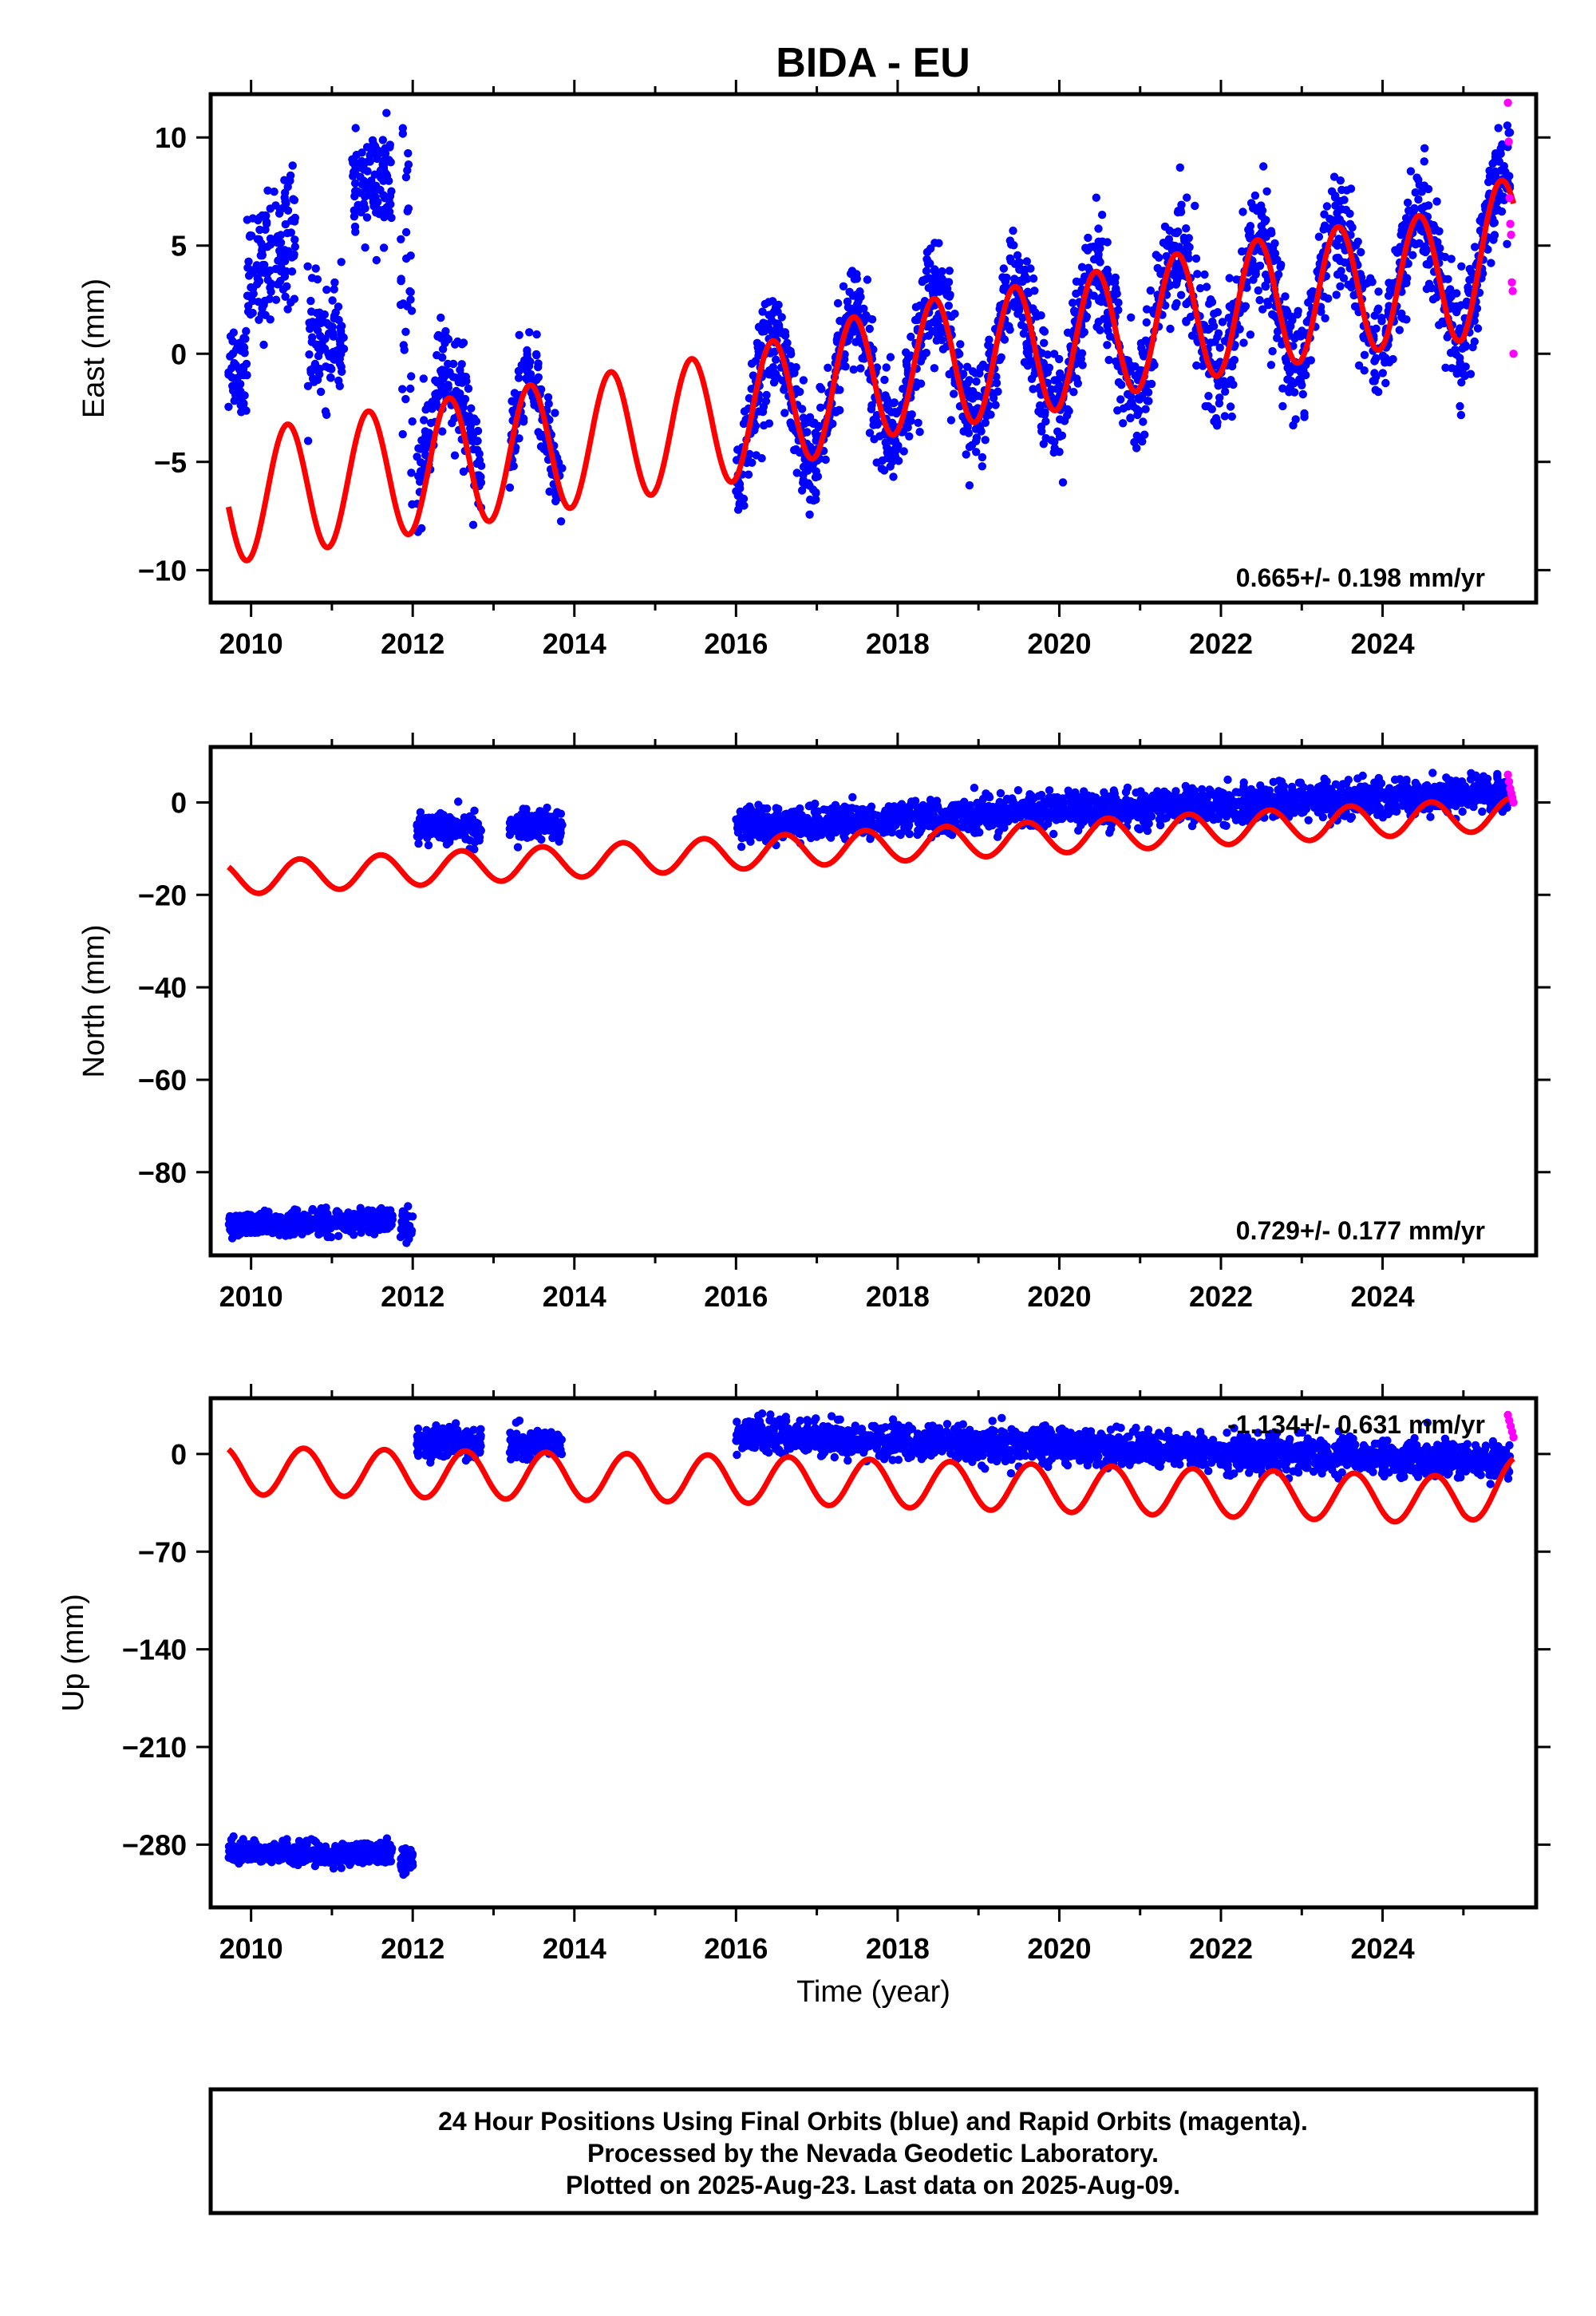 The height and width of the screenshot is (2316, 1596). Describe the element at coordinates (171, 137) in the screenshot. I see `east-y-tick-label: 10` at that location.